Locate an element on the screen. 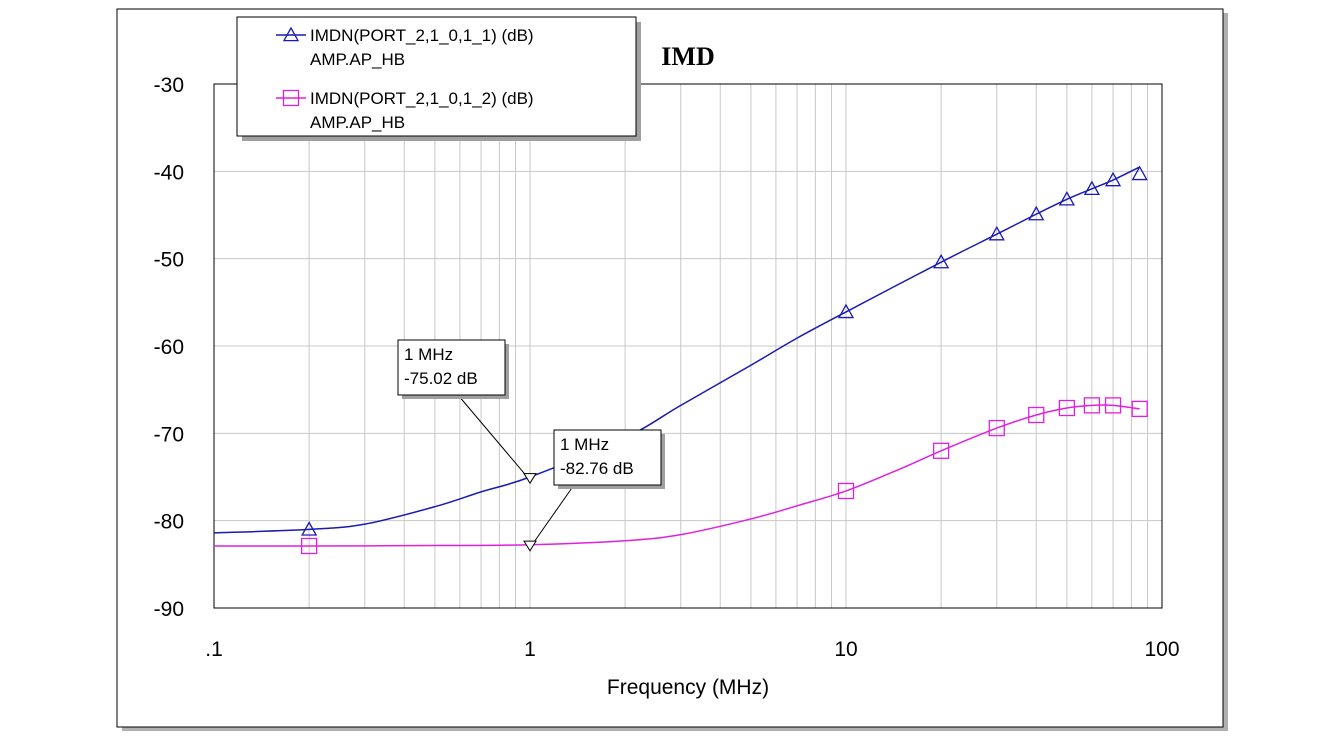 This screenshot has width=1319, height=742. y-tick-label: -60 is located at coordinates (169, 347).